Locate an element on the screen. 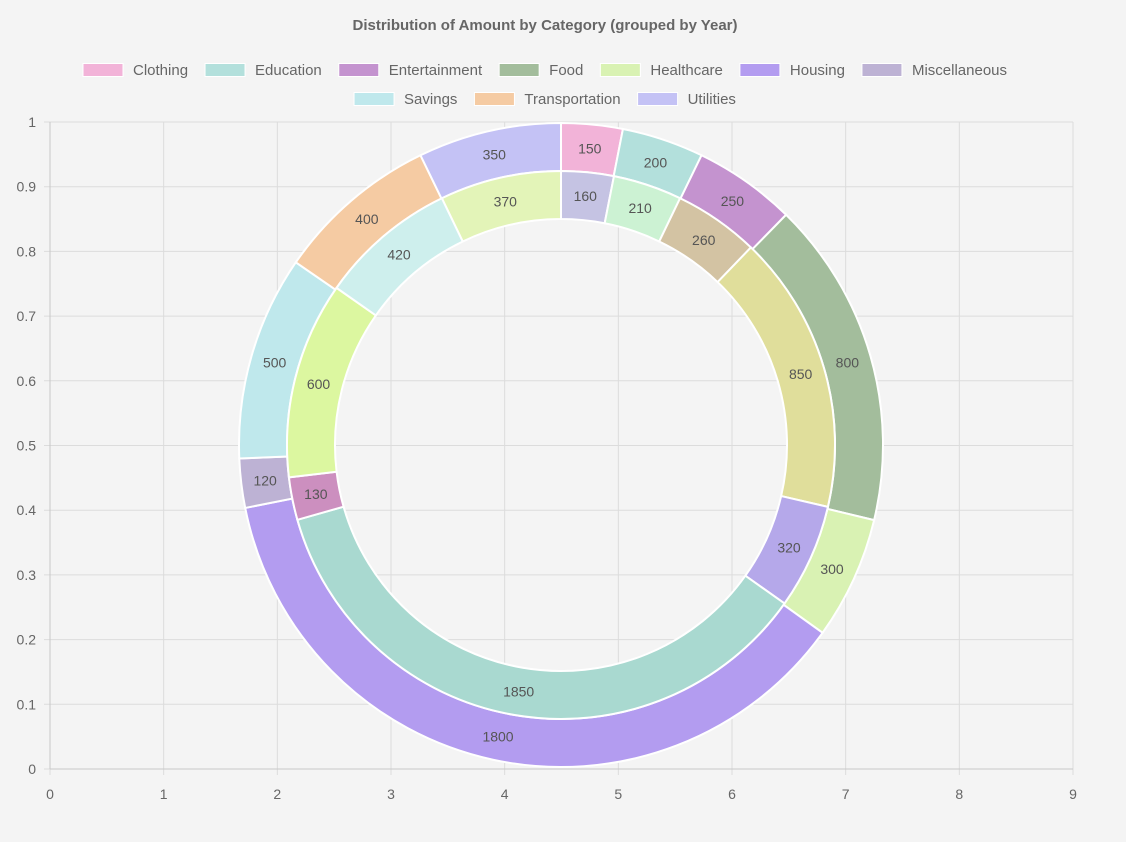 The height and width of the screenshot is (842, 1126). value-label: 1800 is located at coordinates (497, 736).